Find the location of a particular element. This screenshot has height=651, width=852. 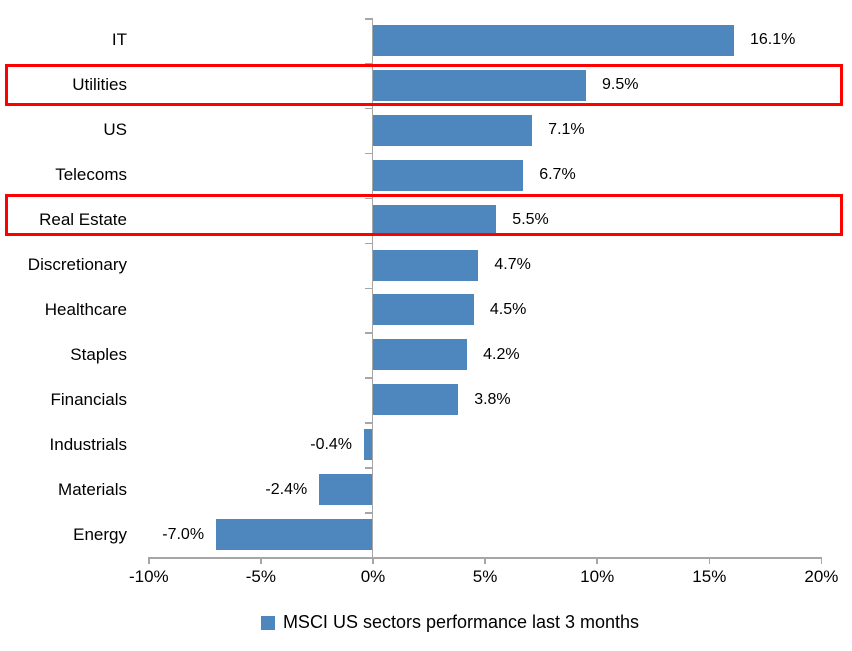

x-tick-label: -10% is located at coordinates (148, 576).